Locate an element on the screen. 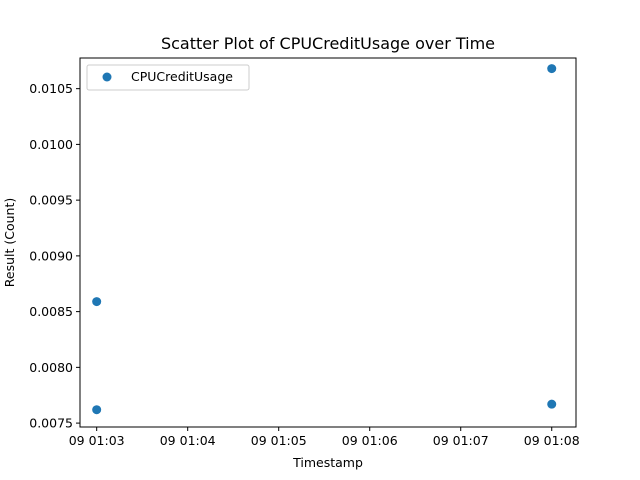 This screenshot has width=640, height=480. legend-box is located at coordinates (168, 77).